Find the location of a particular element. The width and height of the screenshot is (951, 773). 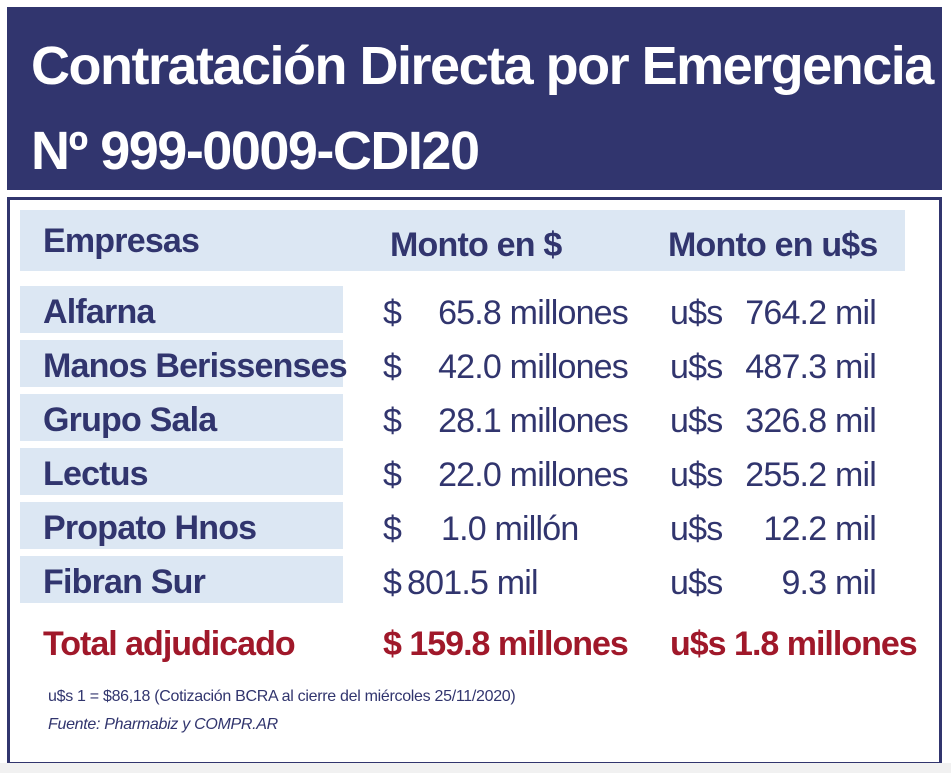

row-usd-value: 255.2 mil is located at coordinates (811, 475).